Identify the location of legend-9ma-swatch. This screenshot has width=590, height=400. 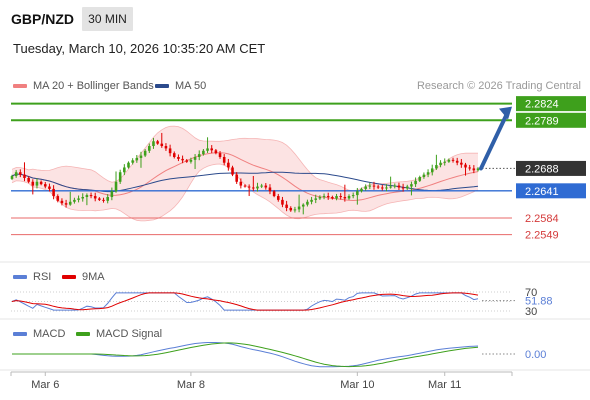
(69, 277).